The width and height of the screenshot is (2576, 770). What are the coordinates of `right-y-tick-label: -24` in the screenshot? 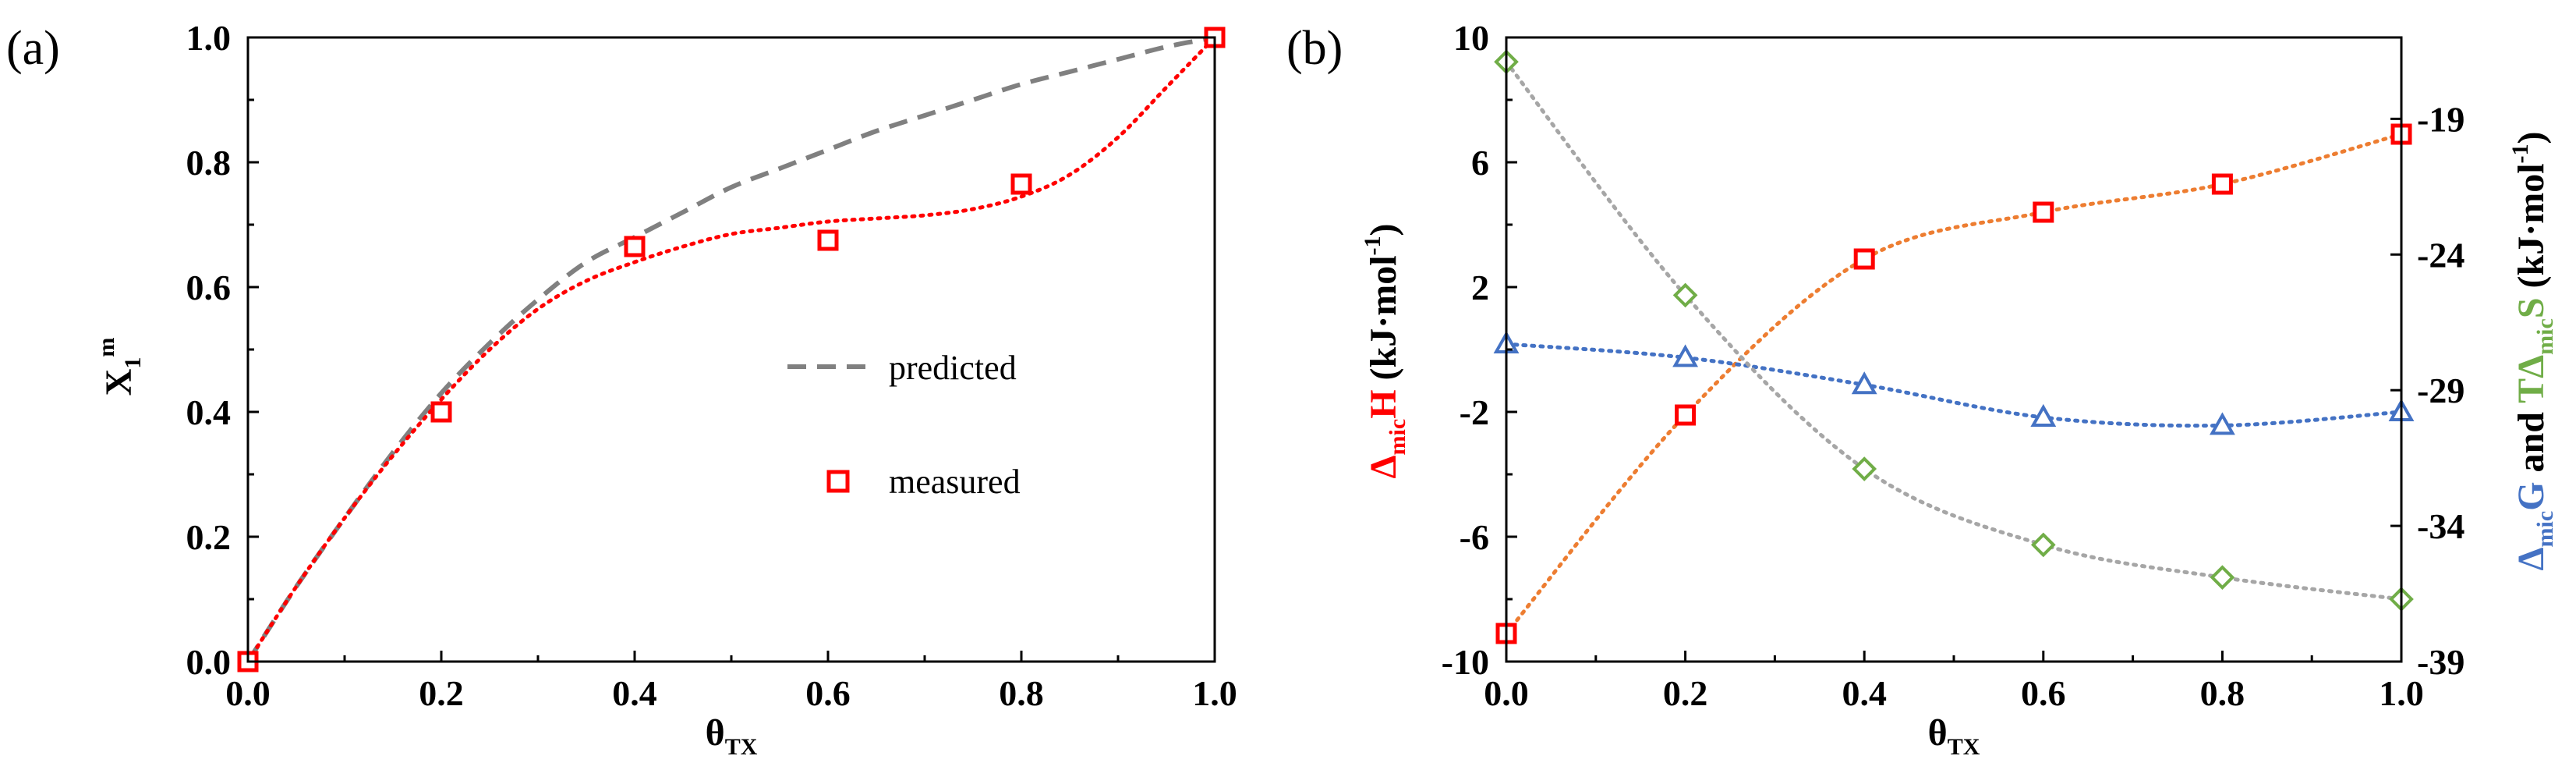 It's located at (2441, 255).